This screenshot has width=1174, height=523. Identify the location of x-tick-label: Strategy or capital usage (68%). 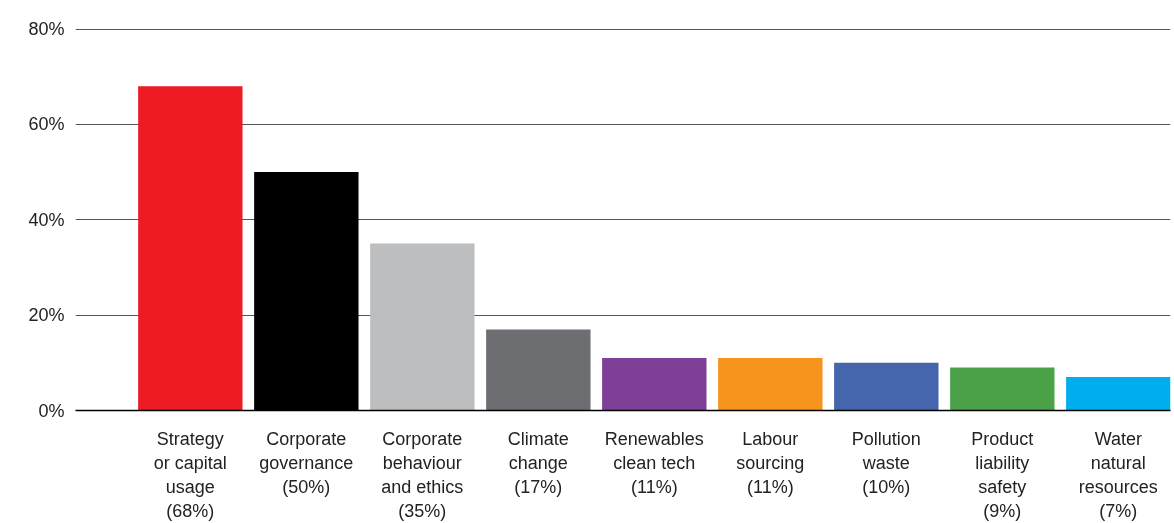
(190, 474).